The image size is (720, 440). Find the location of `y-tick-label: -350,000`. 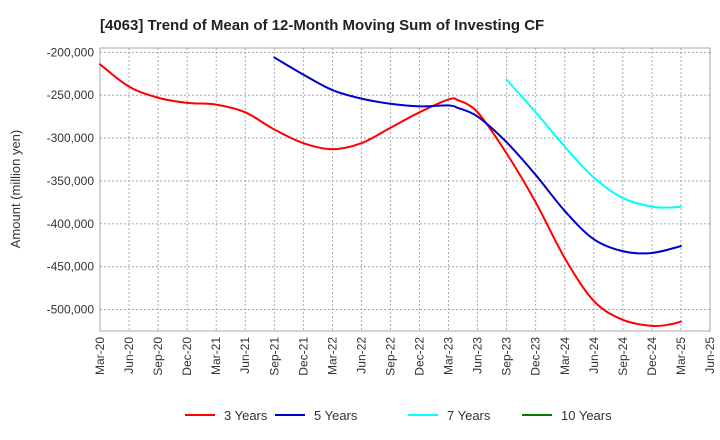

y-tick-label: -350,000 is located at coordinates (71, 181).